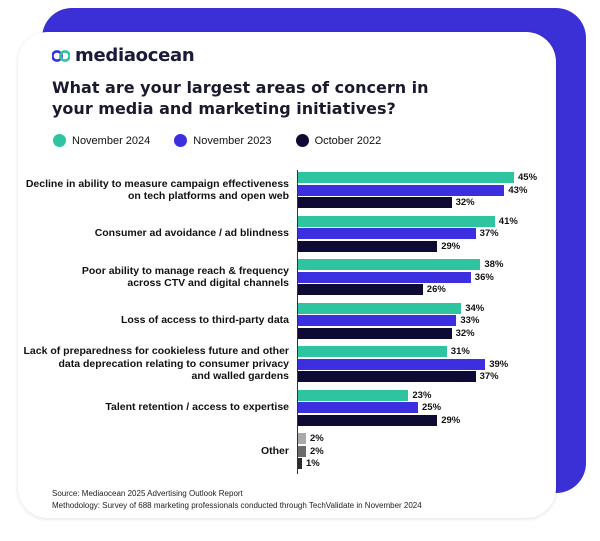  I want to click on category-label-line: Loss of access to third-party data, so click(204, 320).